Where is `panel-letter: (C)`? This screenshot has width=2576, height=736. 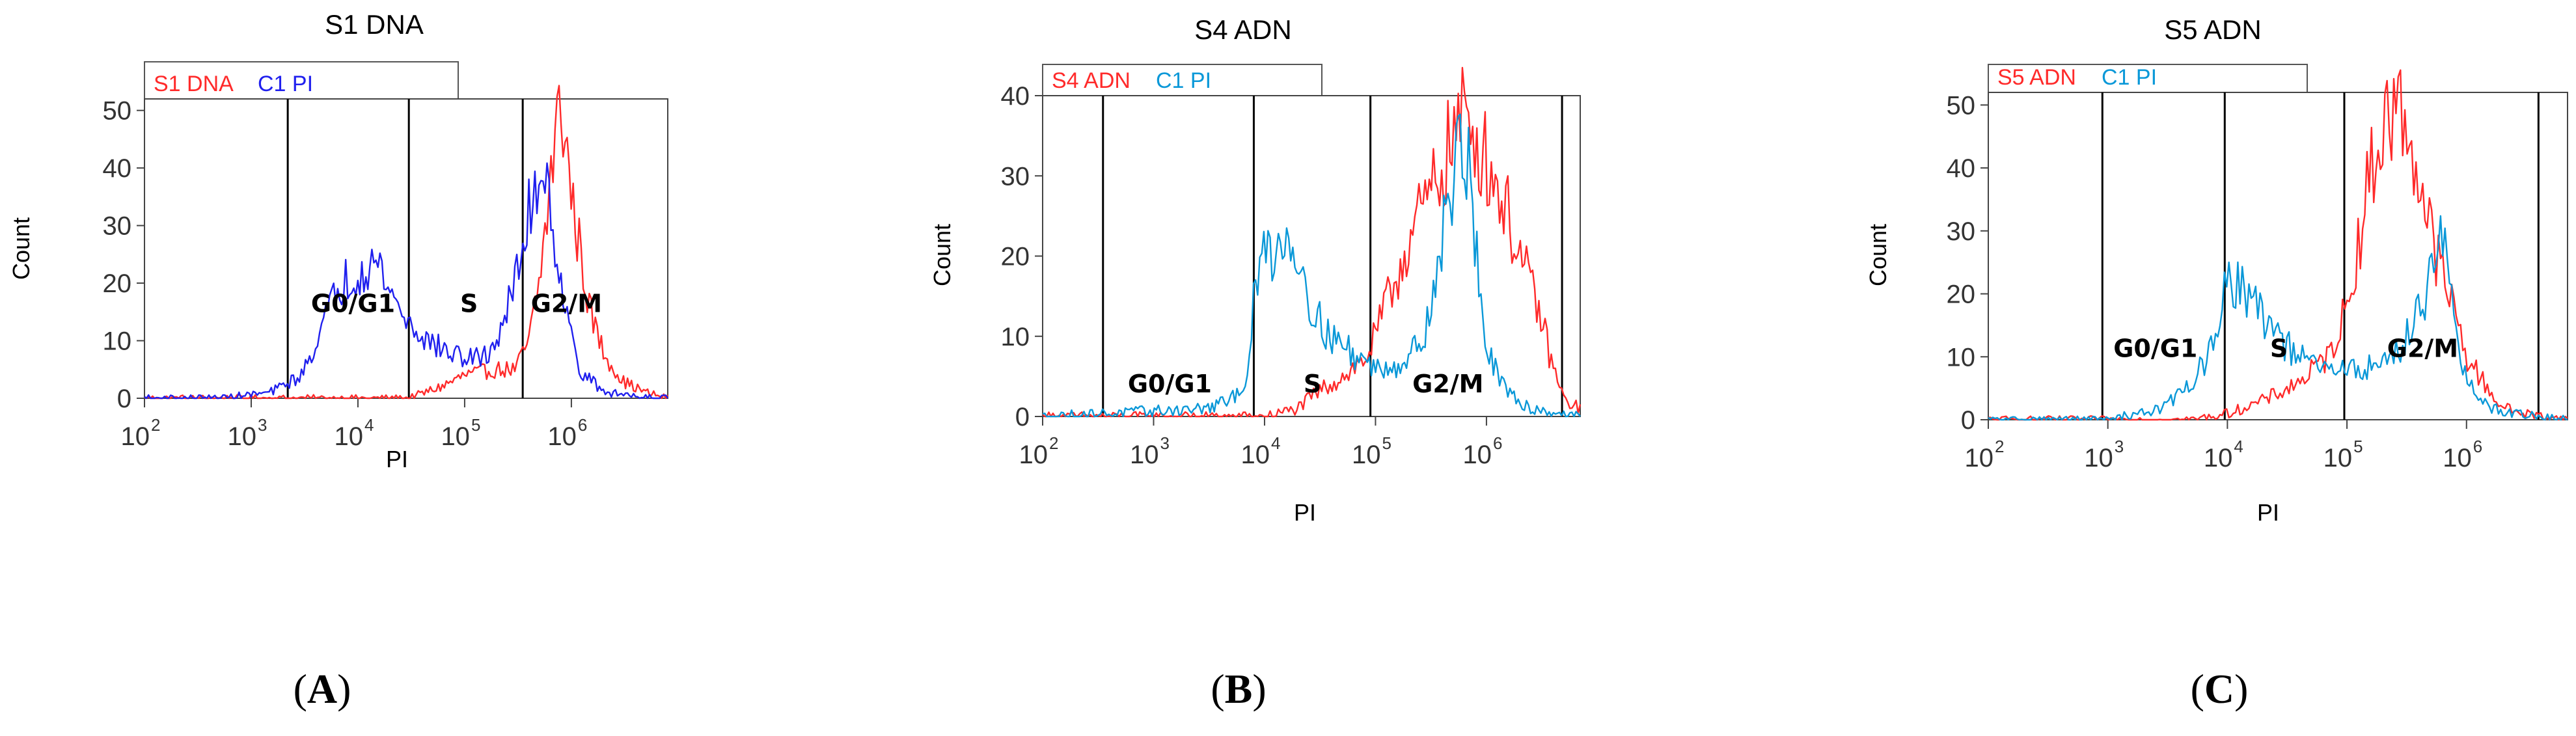 panel-letter: (C) is located at coordinates (2220, 689).